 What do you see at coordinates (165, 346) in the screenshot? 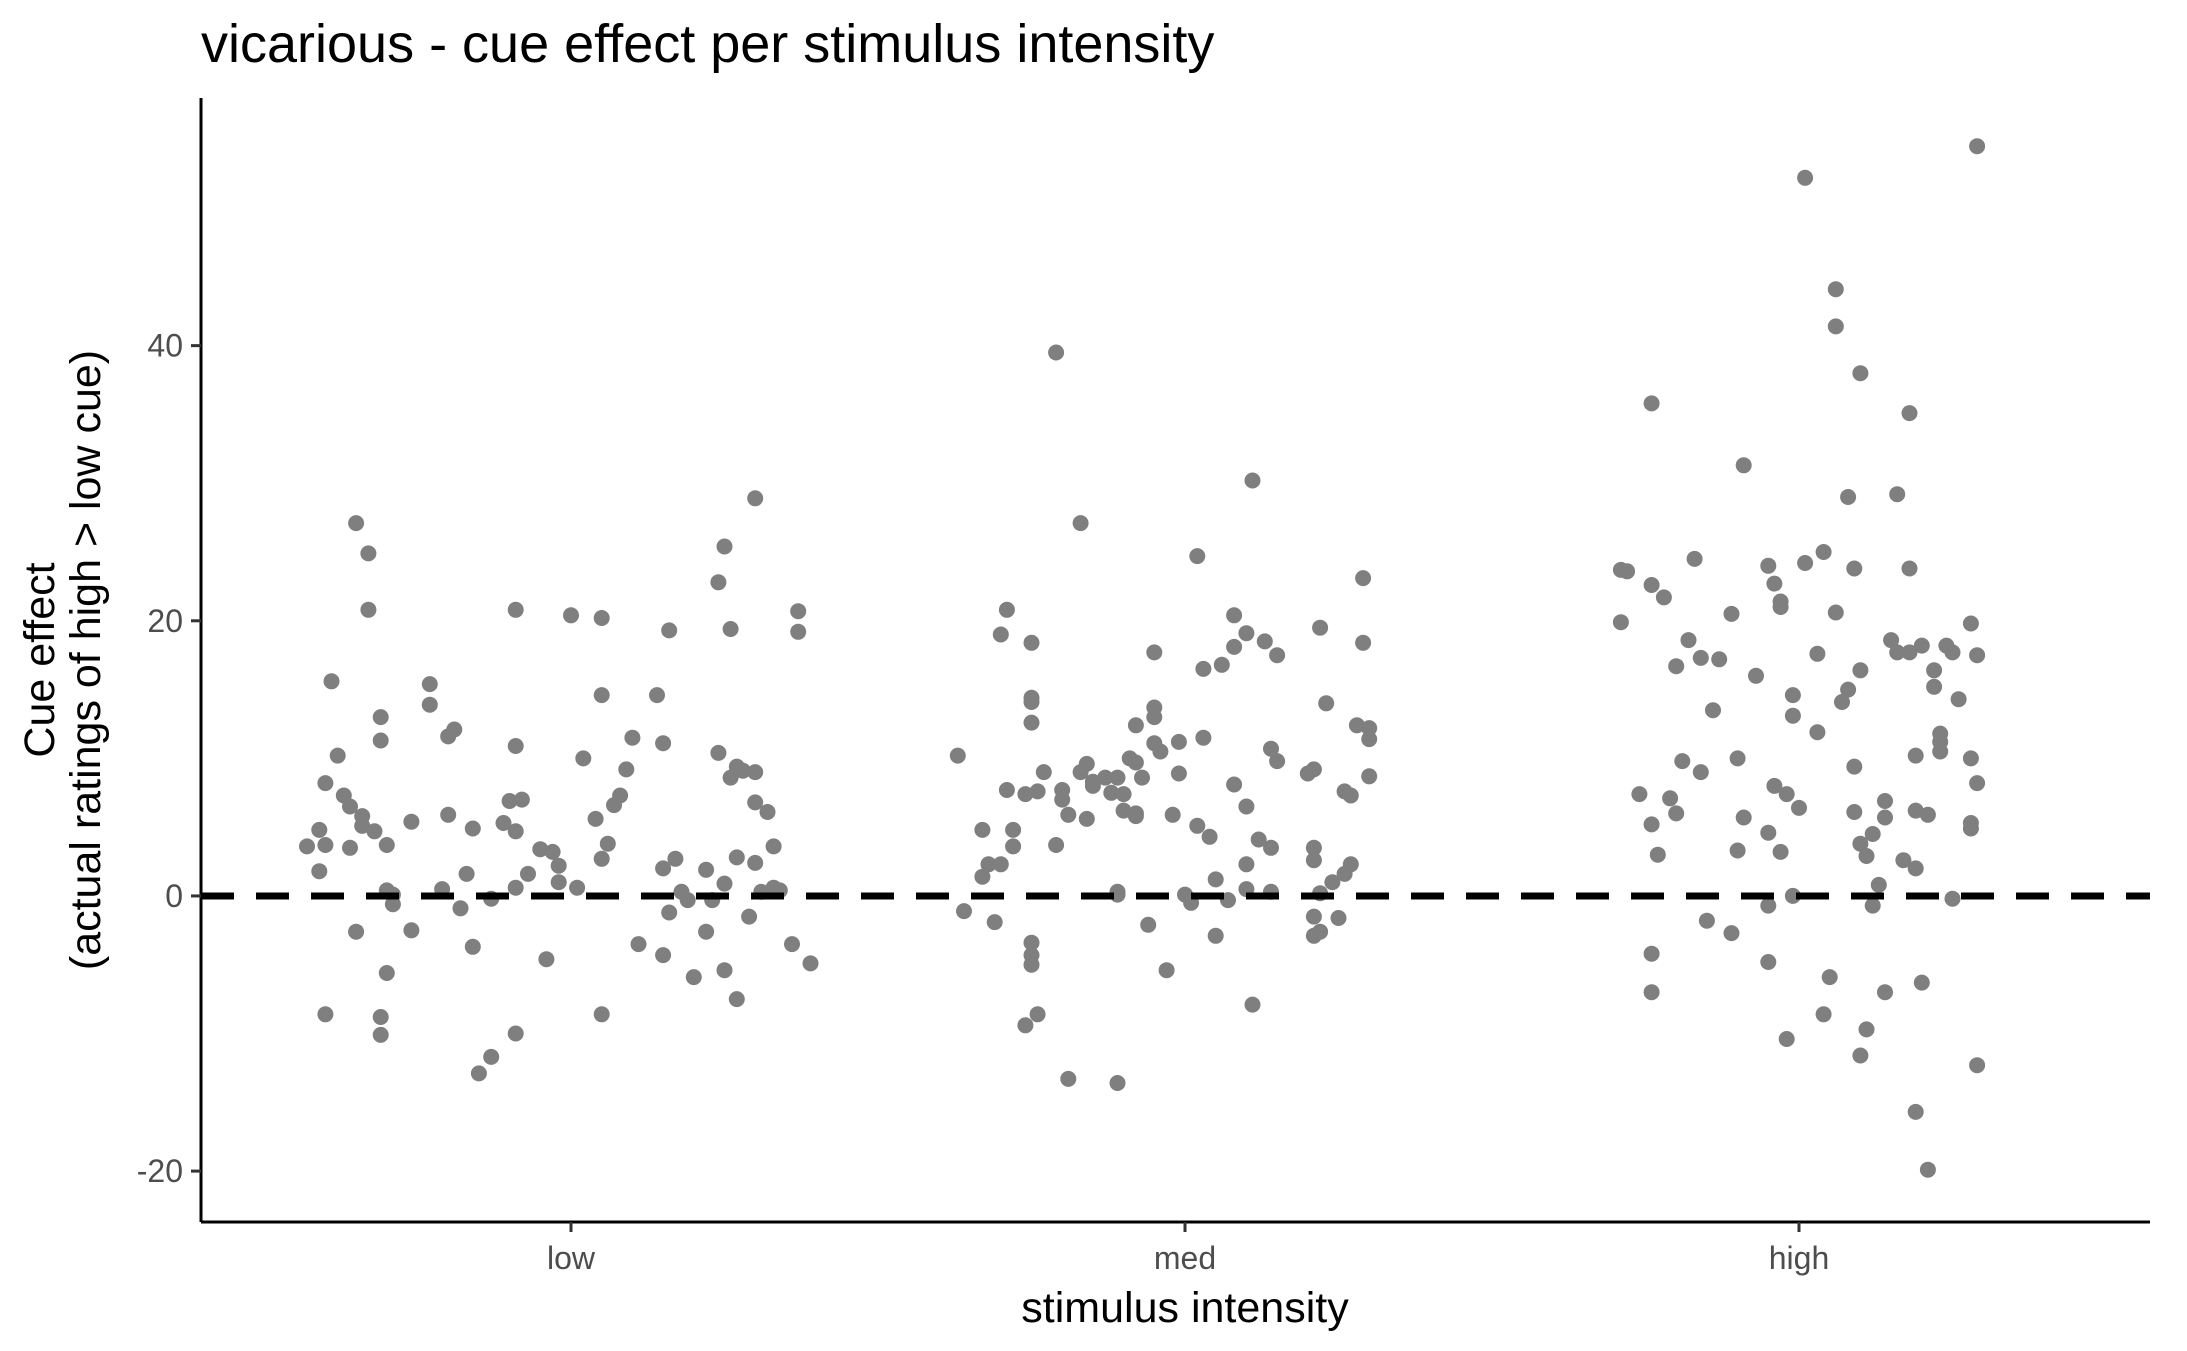
I see `y-tick-label: 40` at bounding box center [165, 346].